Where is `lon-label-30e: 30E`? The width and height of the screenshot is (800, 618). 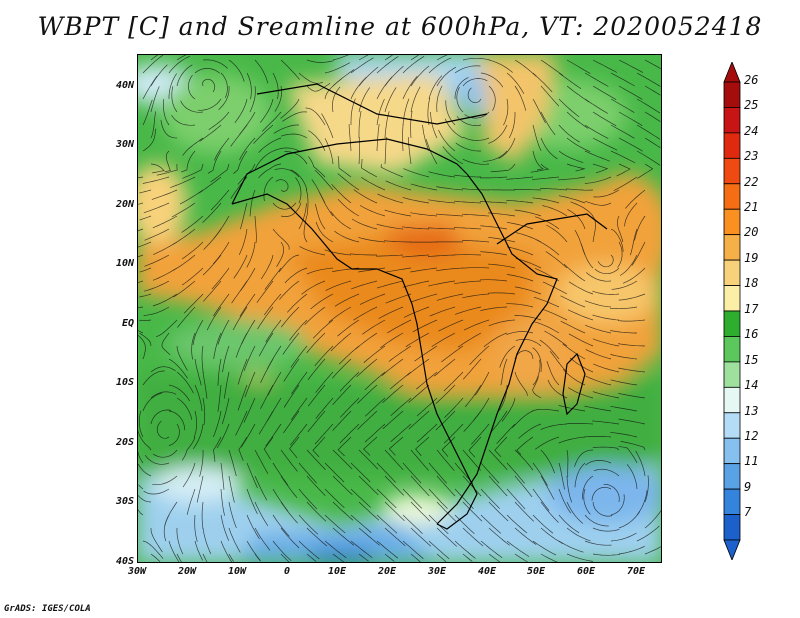 lon-label-30e: 30E is located at coordinates (437, 571).